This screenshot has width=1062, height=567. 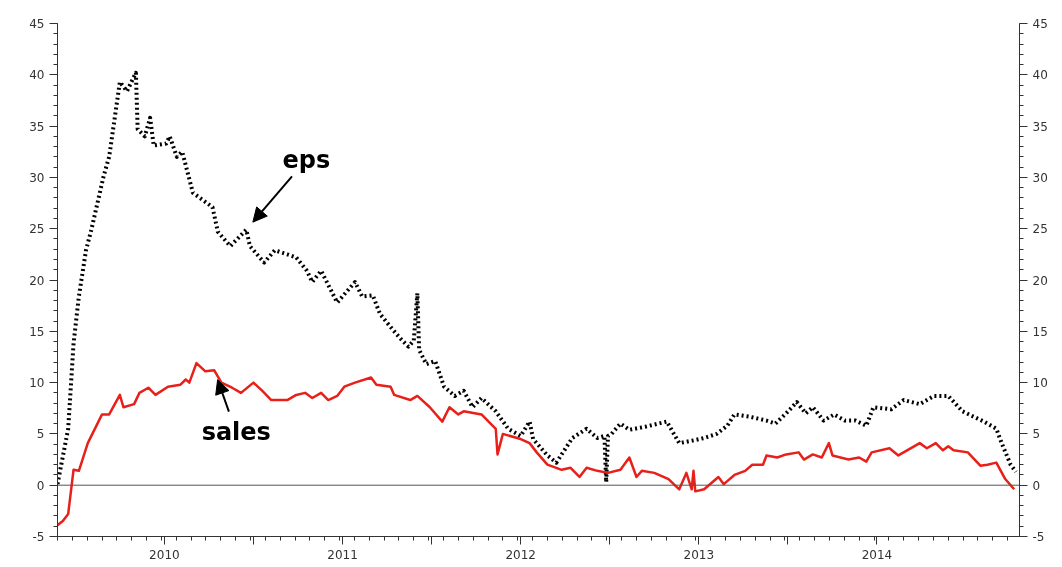 I want to click on y-tick-label: 10, so click(x=37, y=383).